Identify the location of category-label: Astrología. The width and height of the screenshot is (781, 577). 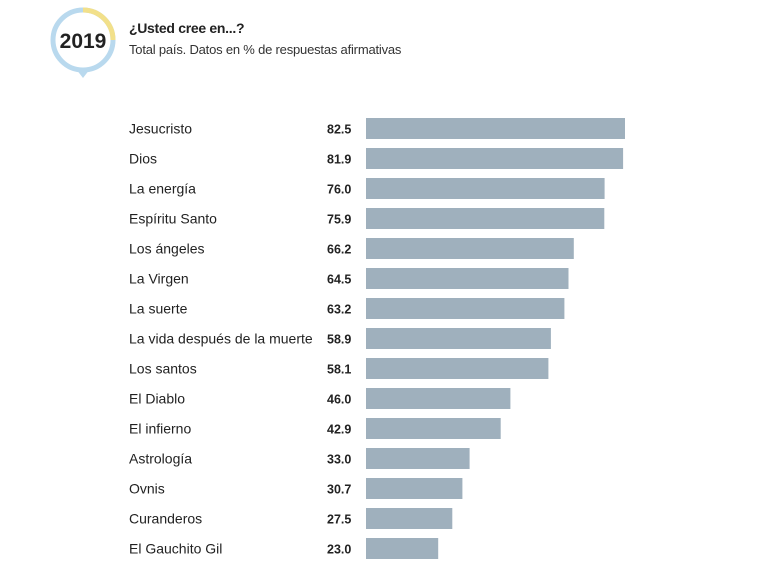
(160, 459).